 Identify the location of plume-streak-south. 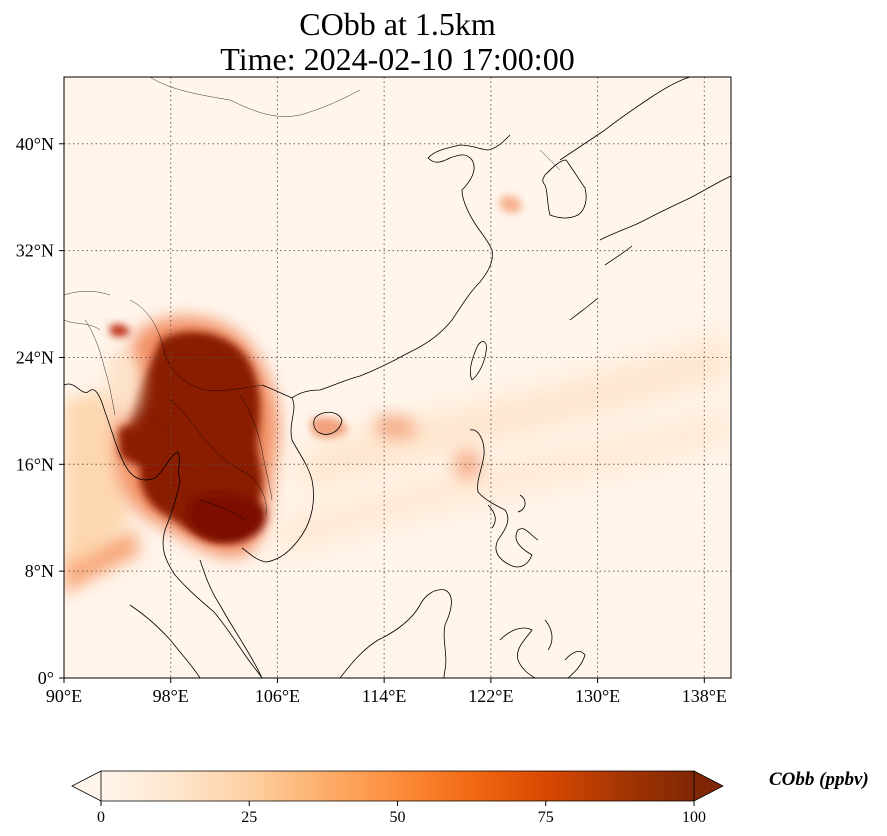
(505, 482).